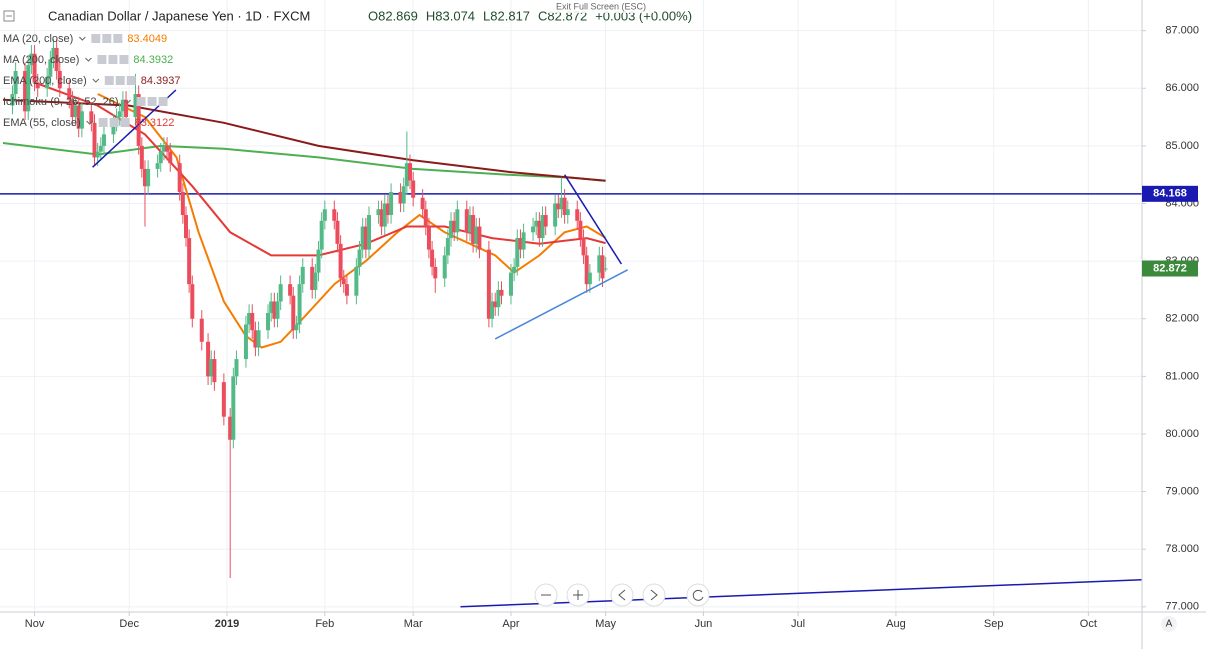 This screenshot has width=1206, height=649. Describe the element at coordinates (561, 304) in the screenshot. I see `trend-line` at that location.